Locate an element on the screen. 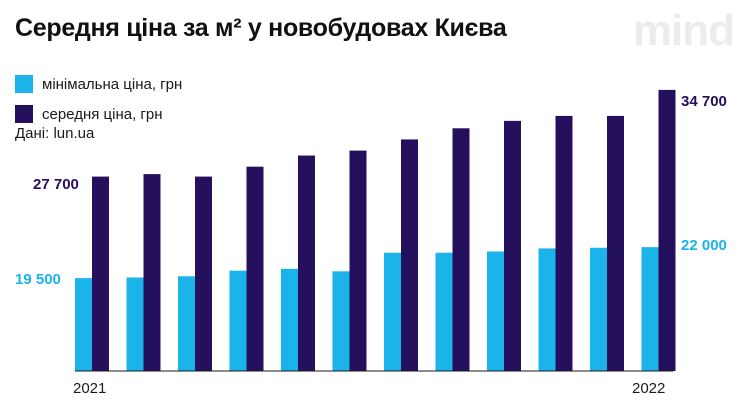  legend-swatch-avg is located at coordinates (24, 114).